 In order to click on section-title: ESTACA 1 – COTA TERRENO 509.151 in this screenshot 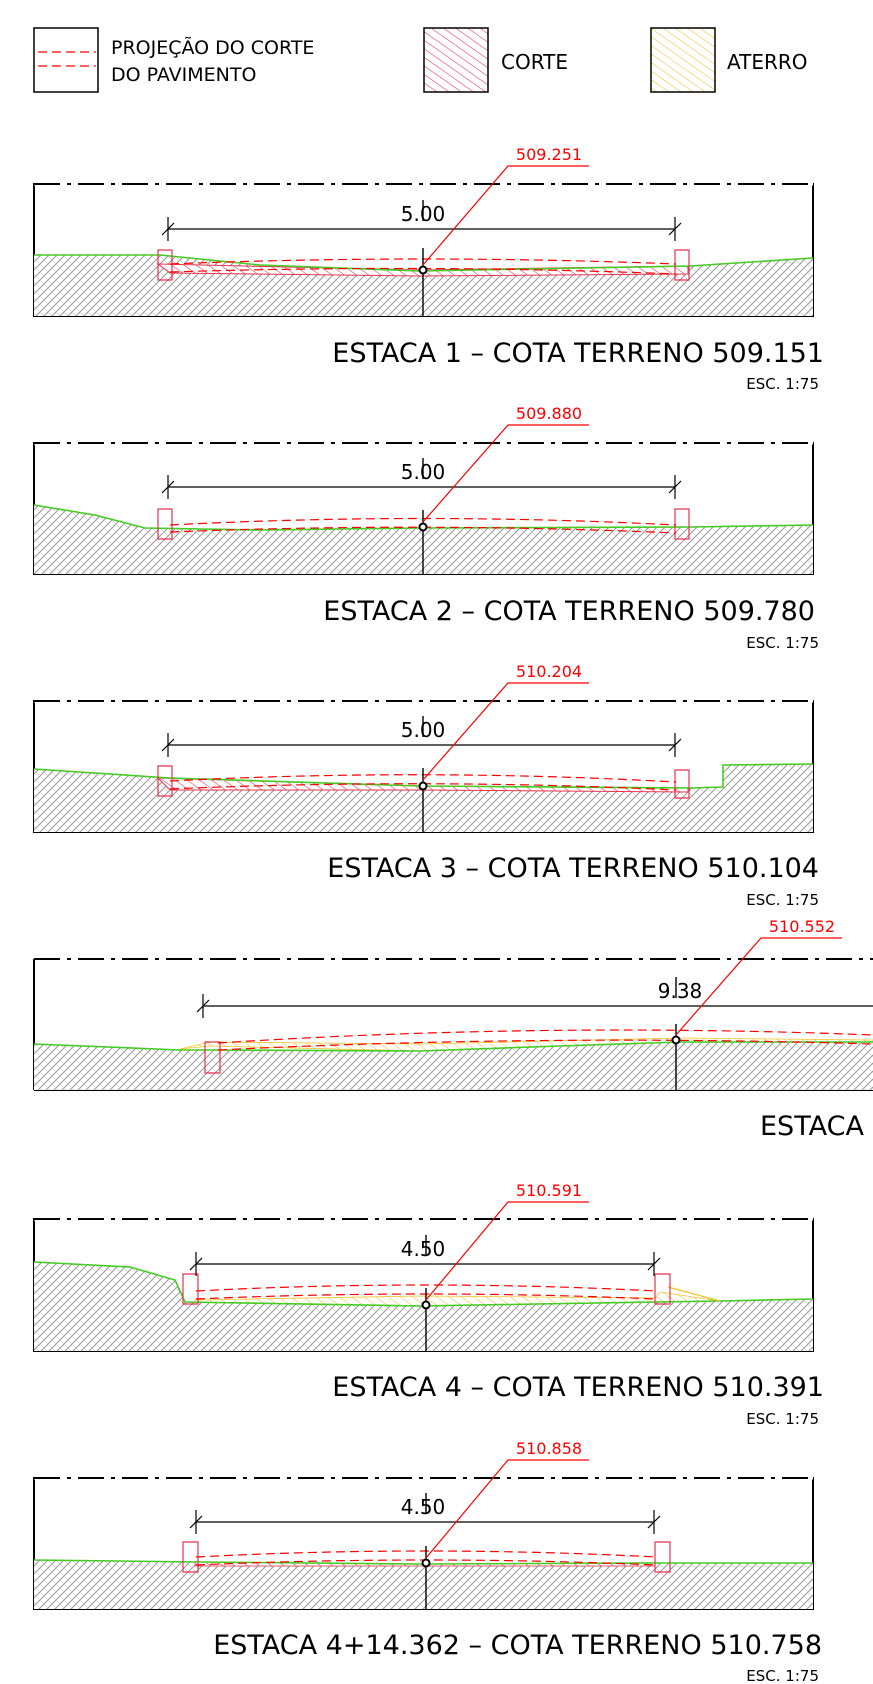, I will do `click(578, 353)`.